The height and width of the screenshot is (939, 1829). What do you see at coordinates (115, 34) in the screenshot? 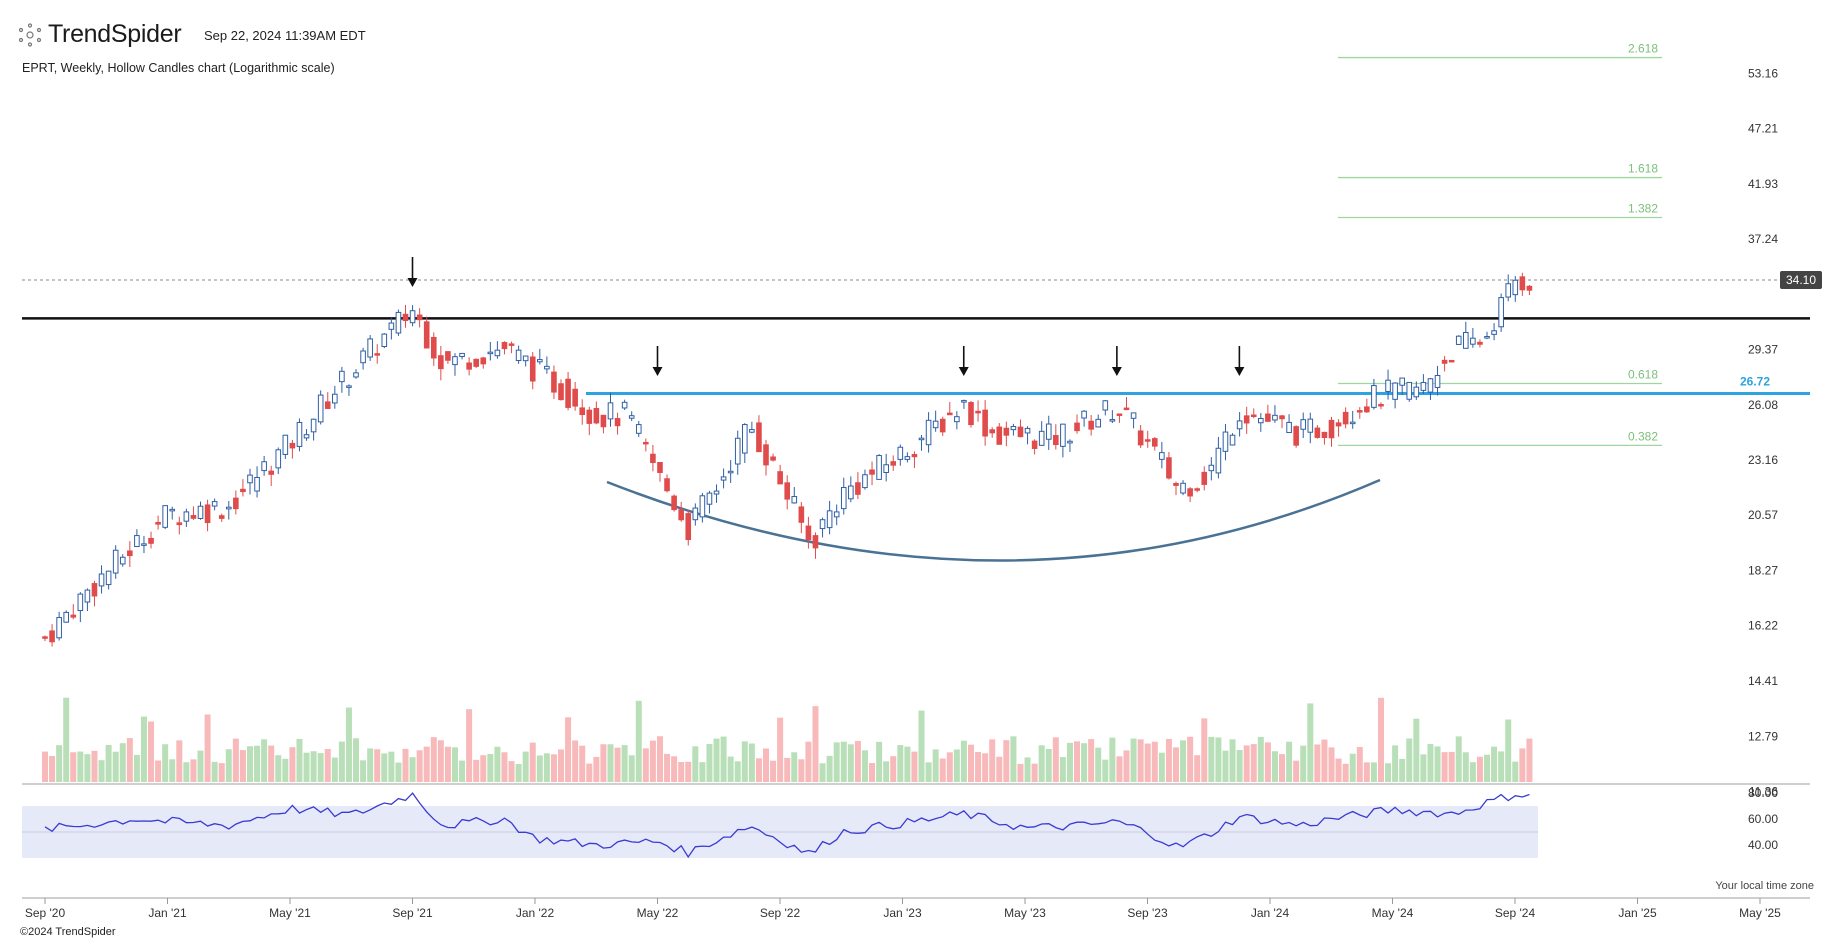
I see `brand-name: TrendSpider` at bounding box center [115, 34].